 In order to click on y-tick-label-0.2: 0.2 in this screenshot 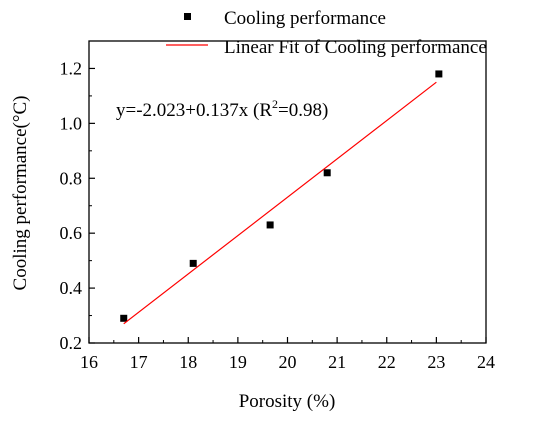, I will do `click(71, 343)`.